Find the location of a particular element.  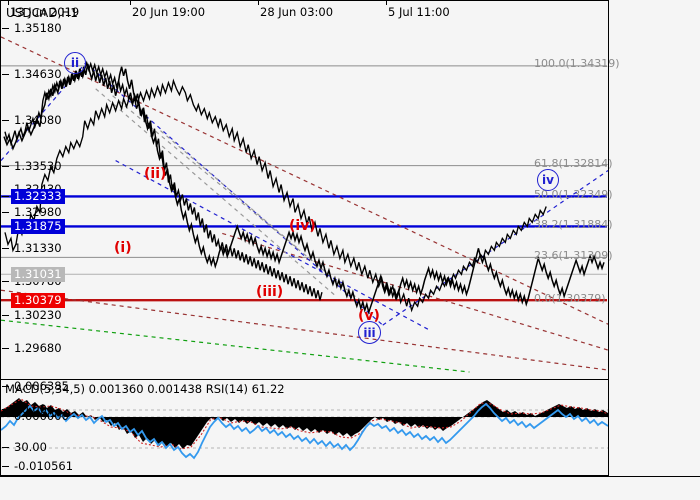

circled-wave-label-iv: iv is located at coordinates (548, 180).